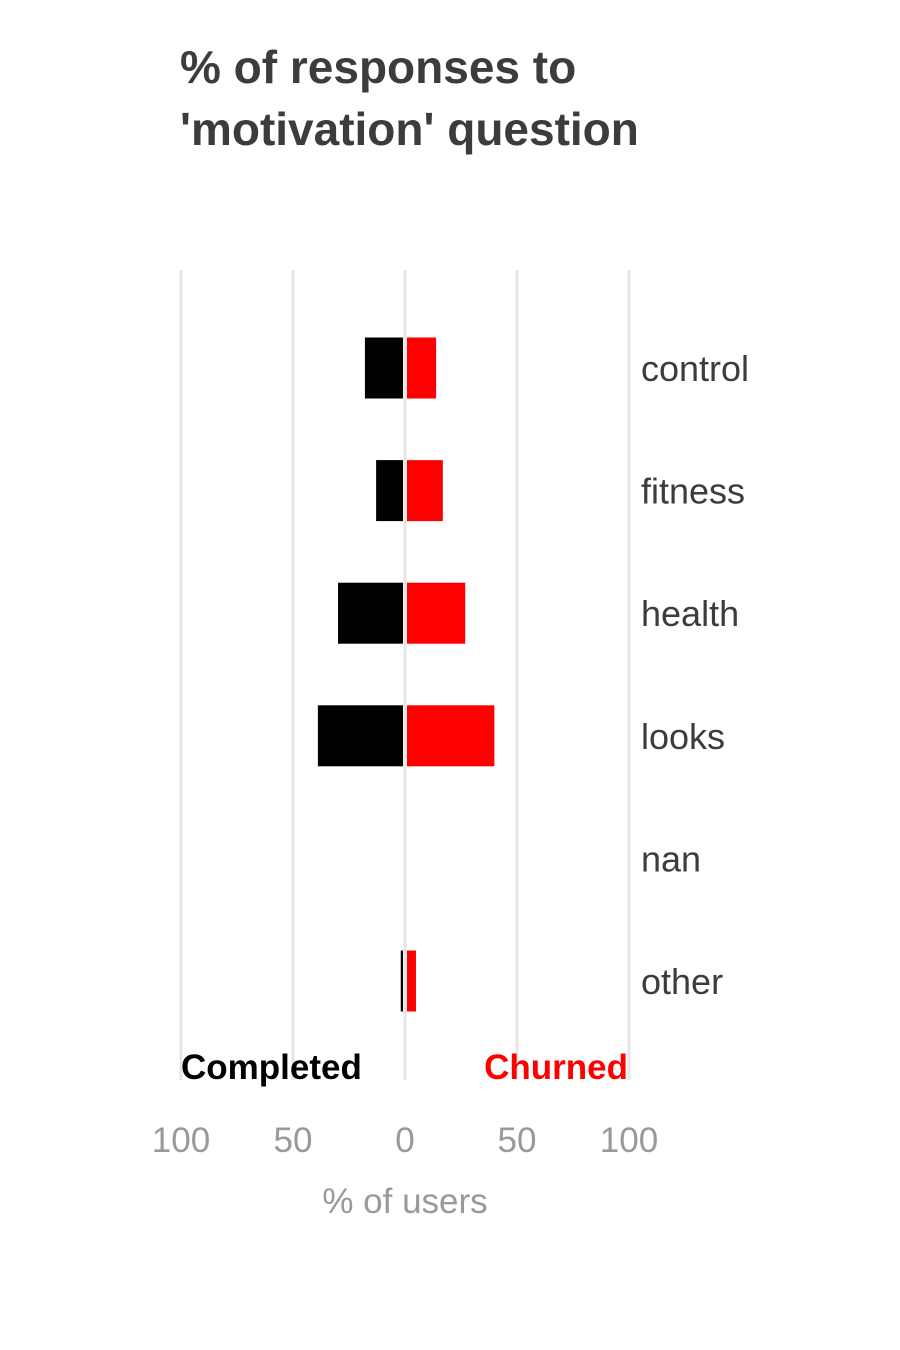 This screenshot has height=1350, width=900. What do you see at coordinates (389, 491) in the screenshot?
I see `bar-completed-fitness` at bounding box center [389, 491].